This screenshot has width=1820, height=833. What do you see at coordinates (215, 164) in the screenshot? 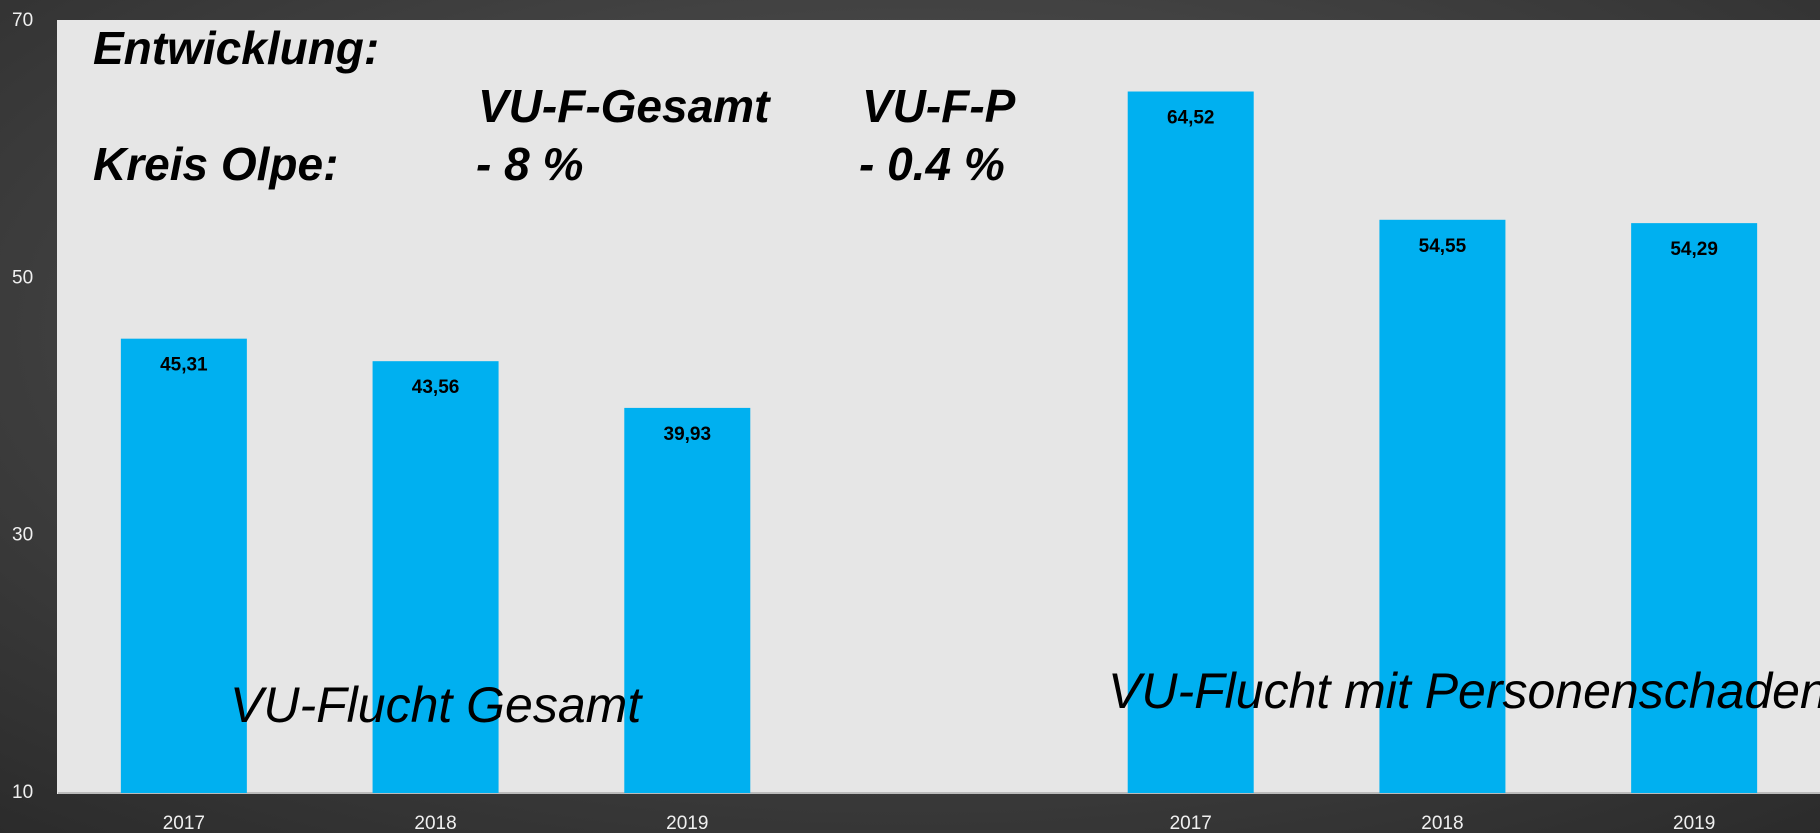
I see `annotation: Kreis Olpe:` at bounding box center [215, 164].